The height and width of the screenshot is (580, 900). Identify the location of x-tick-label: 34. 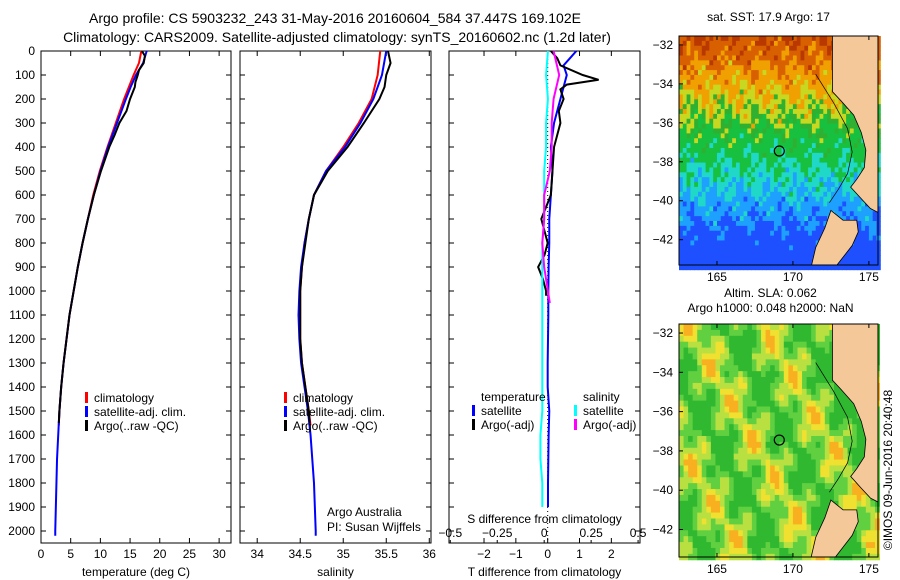
(258, 554).